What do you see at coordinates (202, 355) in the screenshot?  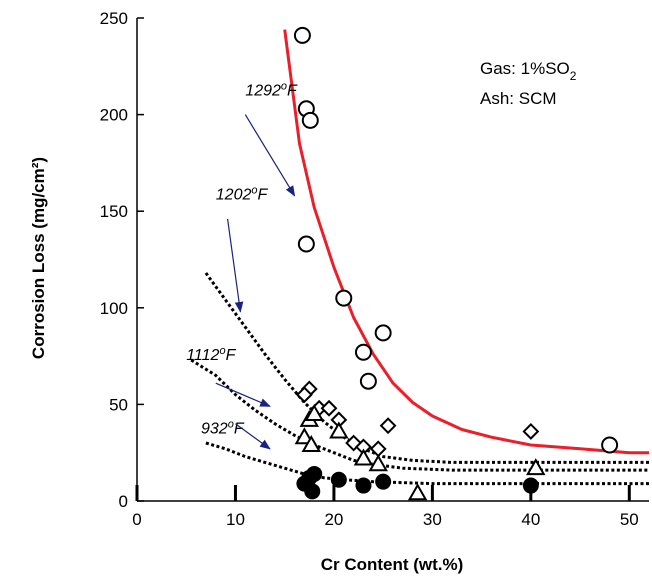 I see `temperature-value: 1112` at bounding box center [202, 355].